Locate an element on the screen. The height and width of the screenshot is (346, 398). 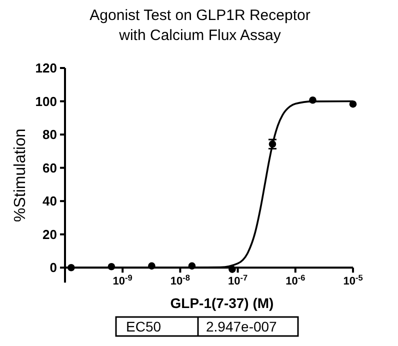
y-tick-label: 60 is located at coordinates (49, 168).